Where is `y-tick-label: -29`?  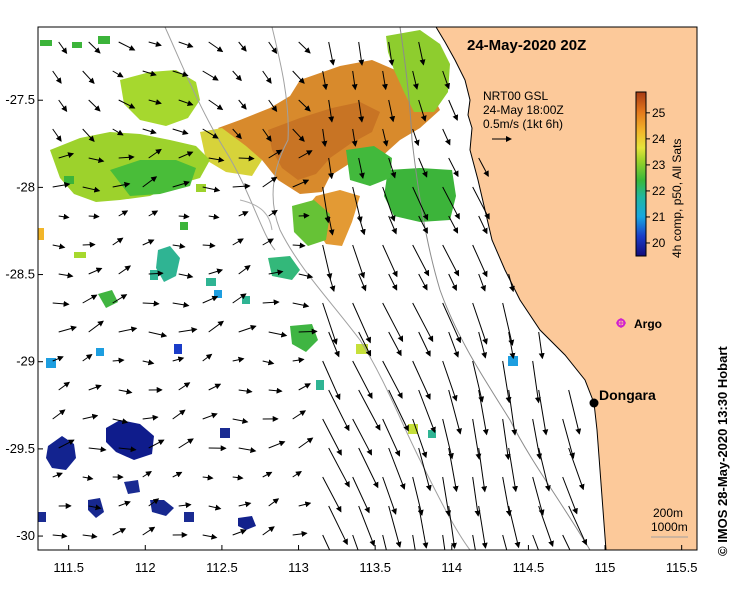
y-tick-label: -29 is located at coordinates (25, 361).